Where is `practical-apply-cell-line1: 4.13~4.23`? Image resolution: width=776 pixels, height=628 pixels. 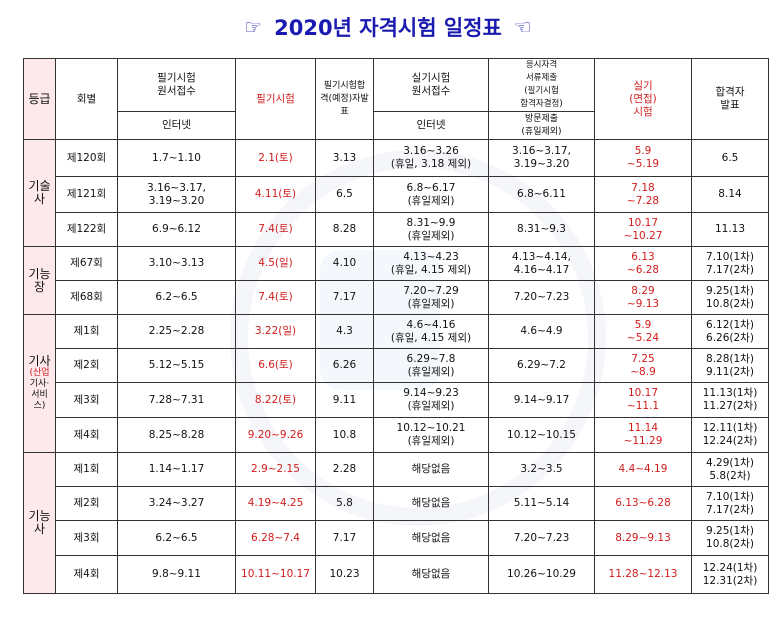
practical-apply-cell-line1: 4.13~4.23 is located at coordinates (431, 256).